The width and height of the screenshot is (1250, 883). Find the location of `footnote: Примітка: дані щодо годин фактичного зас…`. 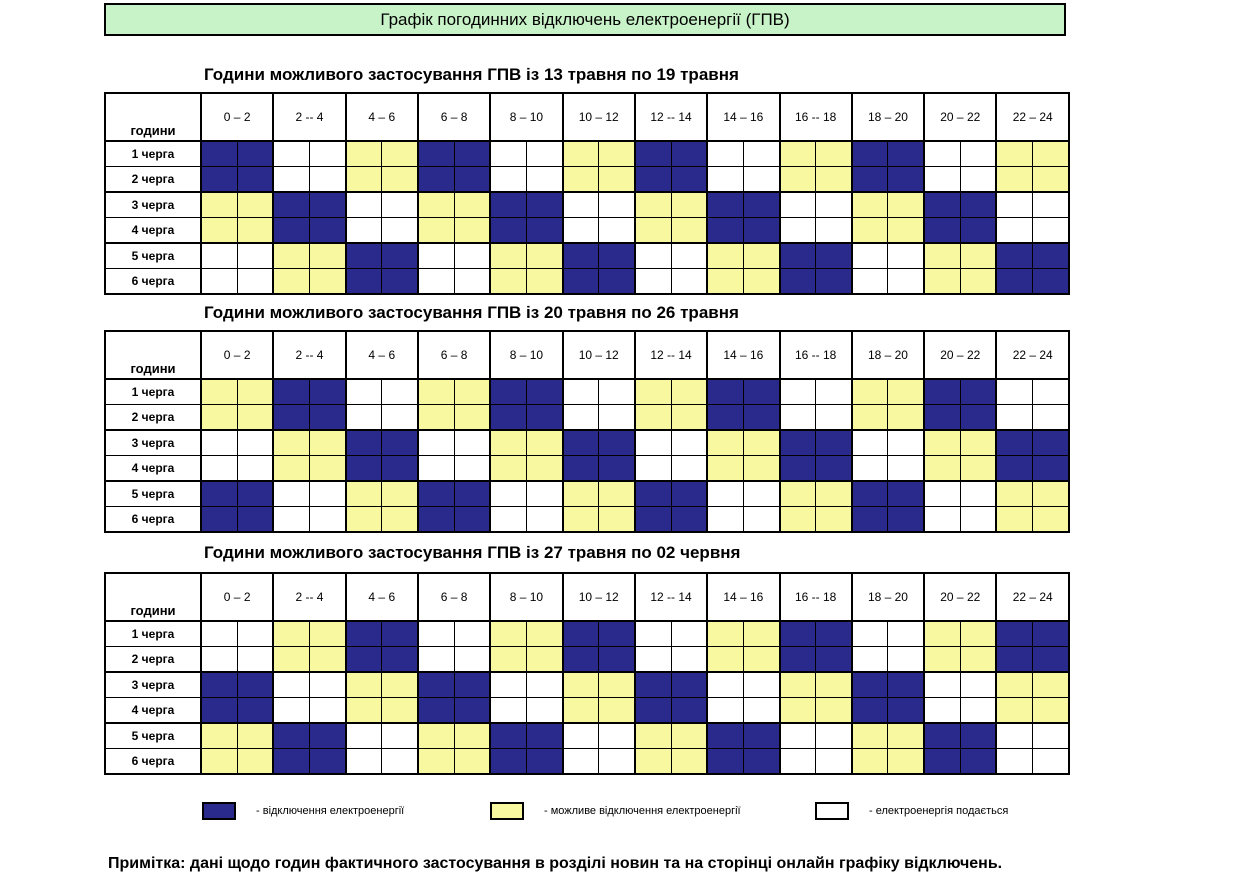

footnote: Примітка: дані щодо годин фактичного зас… is located at coordinates (555, 863).